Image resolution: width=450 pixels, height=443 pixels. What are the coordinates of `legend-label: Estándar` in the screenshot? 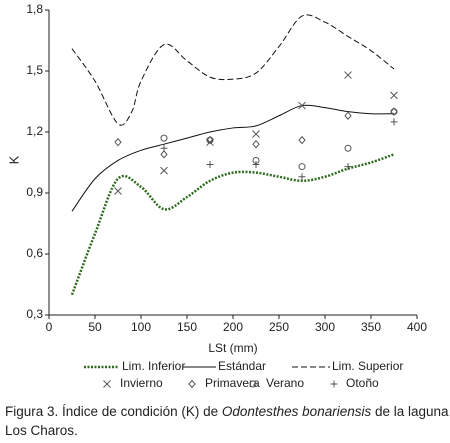 It's located at (242, 366).